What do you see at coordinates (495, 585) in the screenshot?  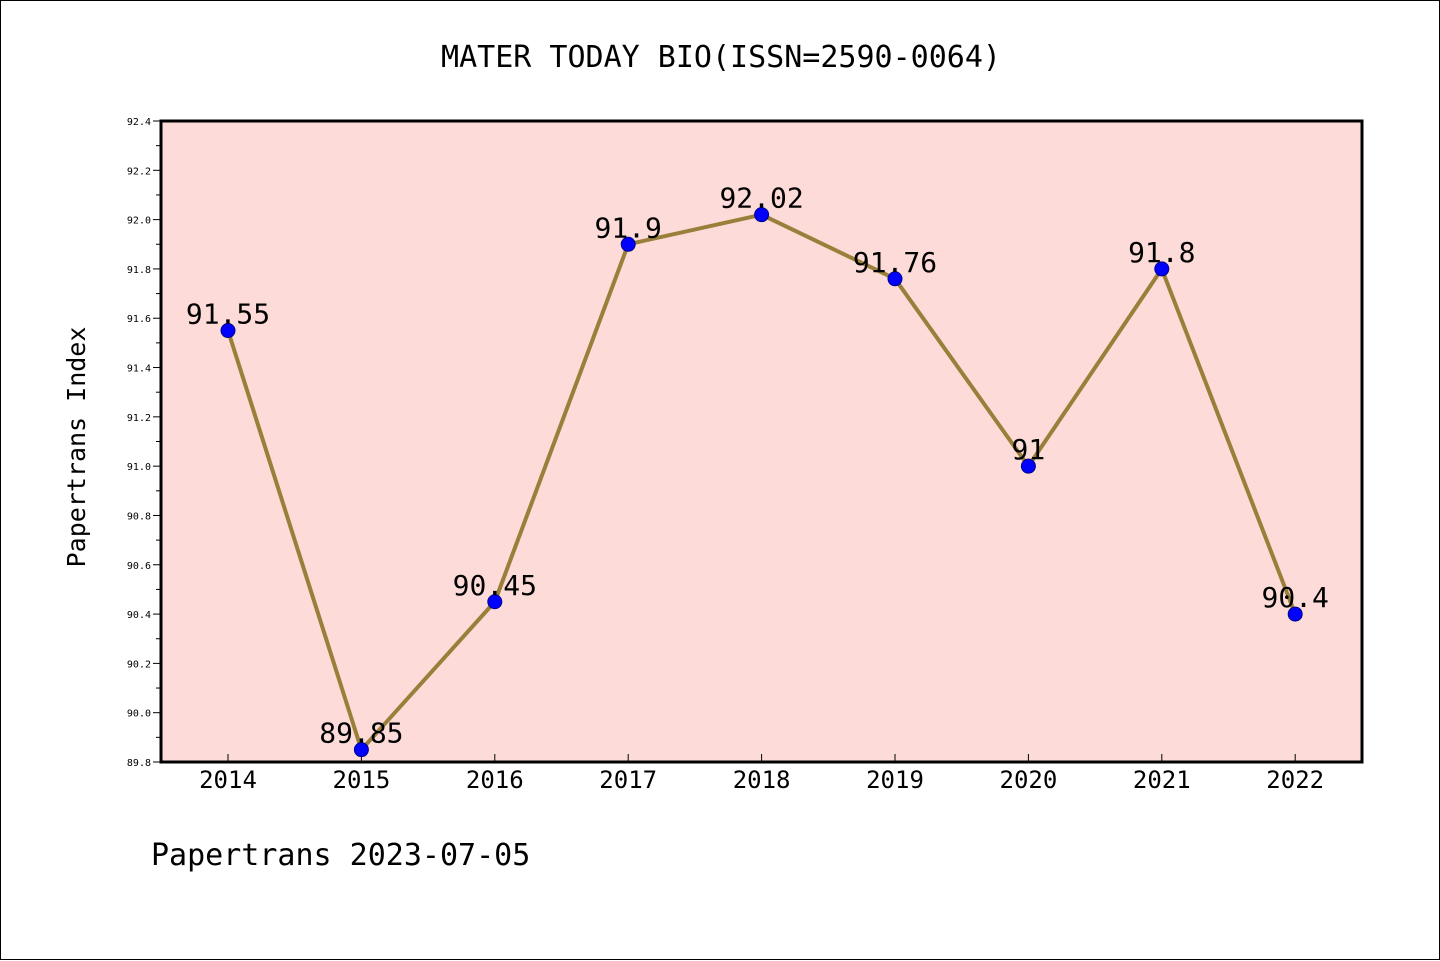 I see `data-label: 90.45` at bounding box center [495, 585].